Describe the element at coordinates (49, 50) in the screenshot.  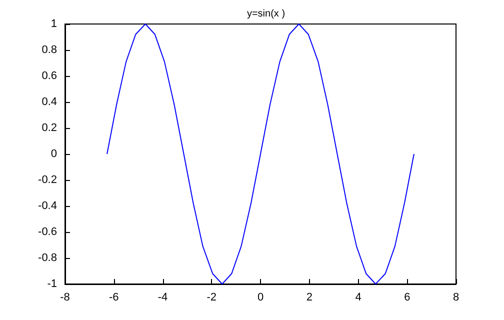
I see `y-tick-label: 0.8` at that location.